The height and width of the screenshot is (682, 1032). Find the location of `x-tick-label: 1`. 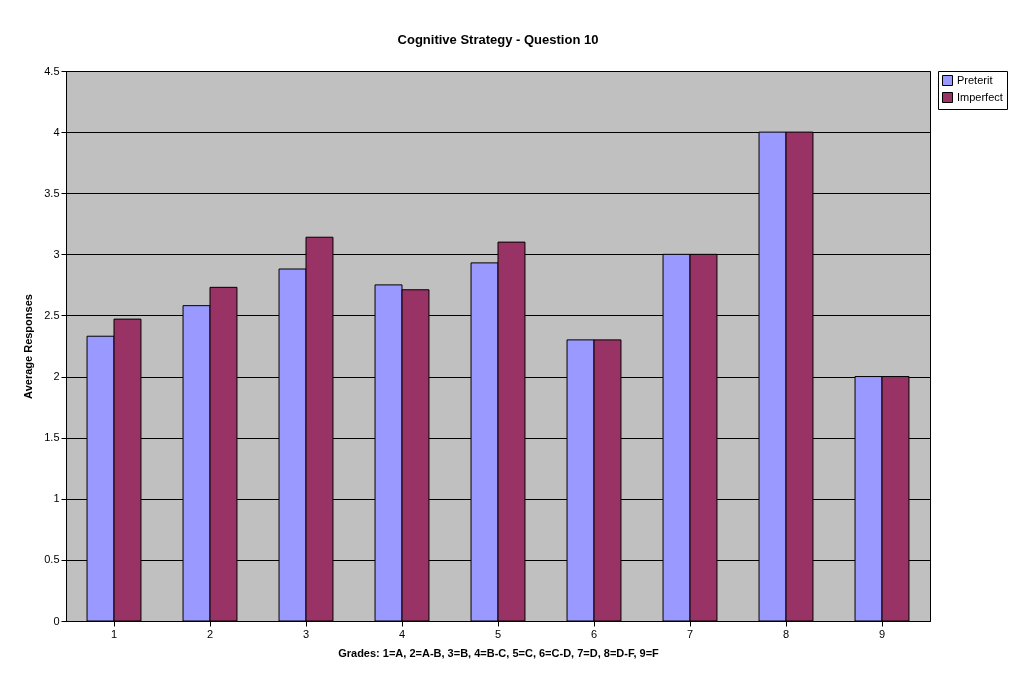

x-tick-label: 1 is located at coordinates (114, 633).